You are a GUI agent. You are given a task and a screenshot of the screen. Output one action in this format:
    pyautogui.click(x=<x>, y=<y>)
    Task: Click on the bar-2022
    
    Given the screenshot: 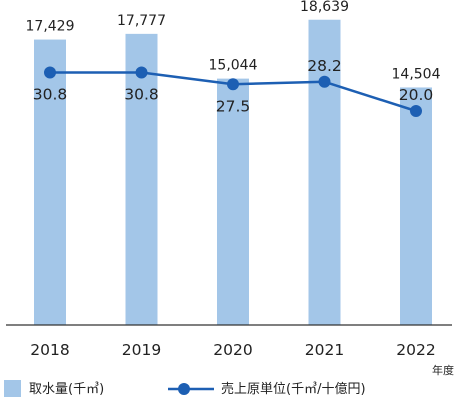 What is the action you would take?
    pyautogui.click(x=416, y=206)
    